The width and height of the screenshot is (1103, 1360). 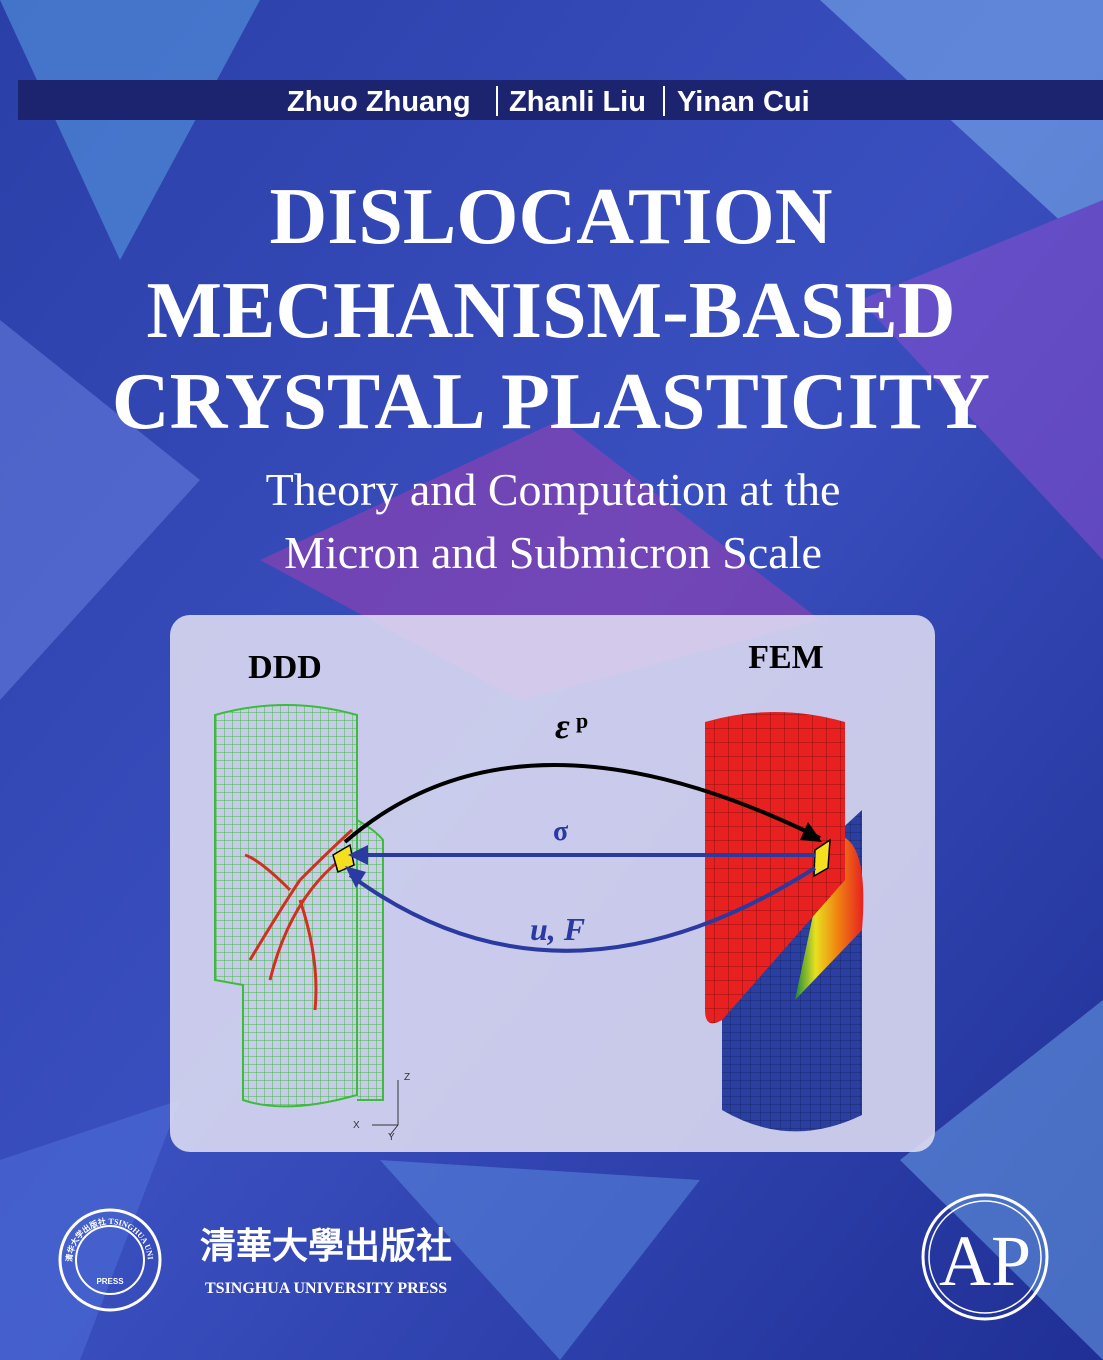 I want to click on fem-cylinder, so click(x=784, y=922).